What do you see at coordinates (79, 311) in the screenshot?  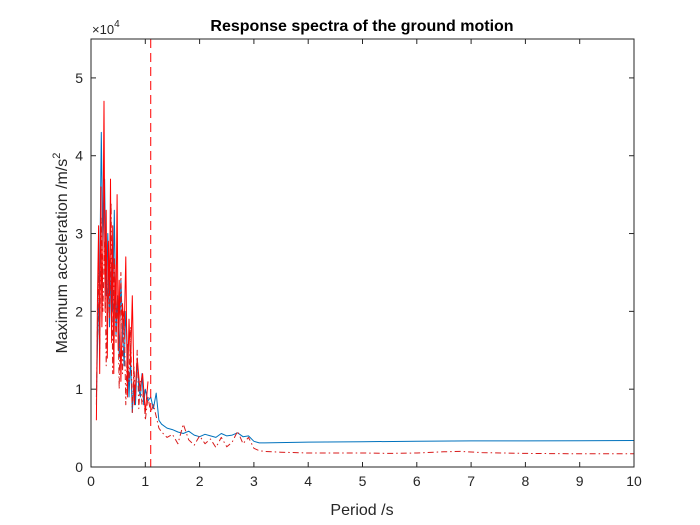 I see `y-tick-label: 2` at bounding box center [79, 311].